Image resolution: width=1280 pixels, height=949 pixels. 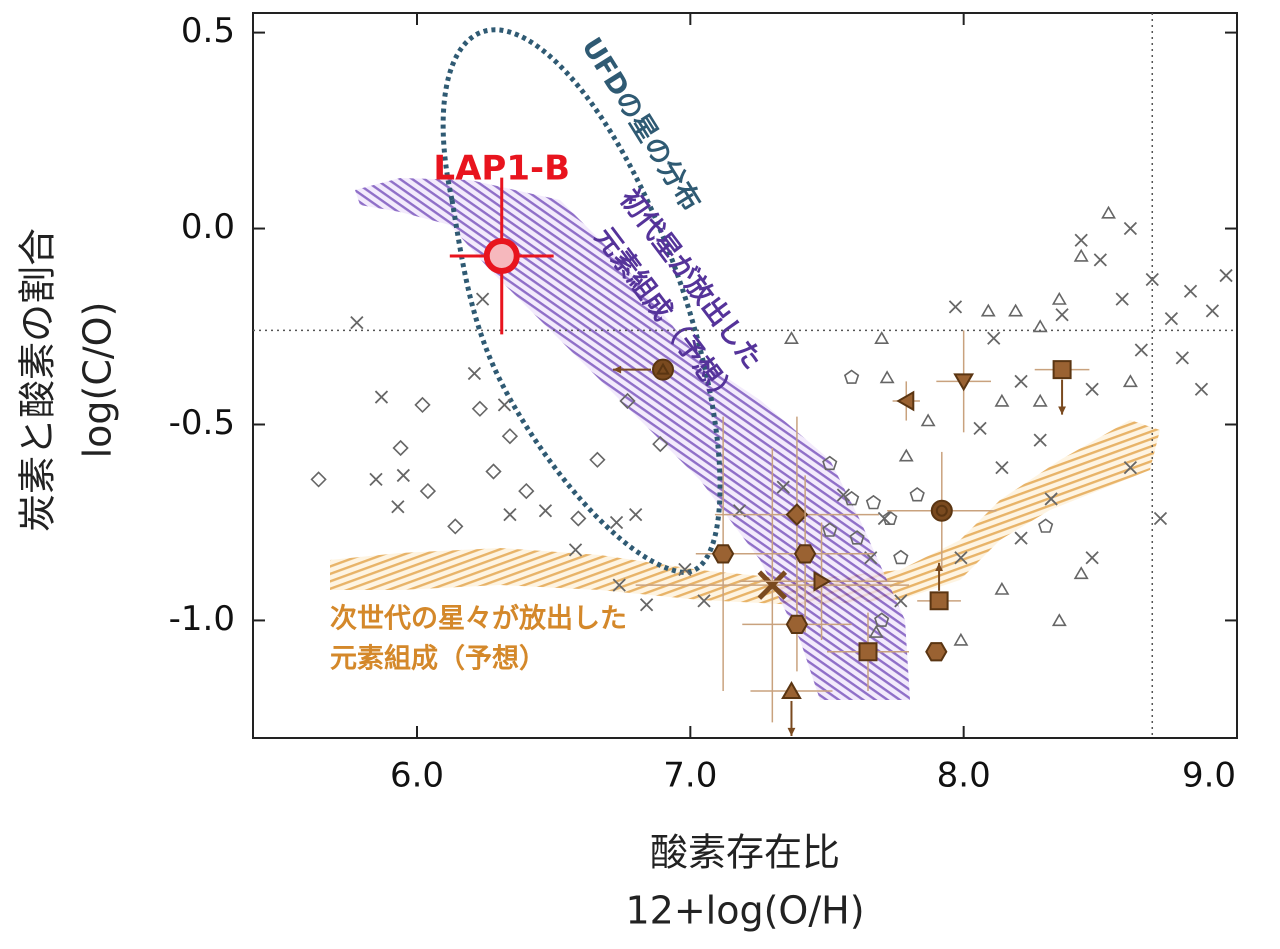 What do you see at coordinates (744, 911) in the screenshot?
I see `x-axis-title: 12+log(O/H)` at bounding box center [744, 911].